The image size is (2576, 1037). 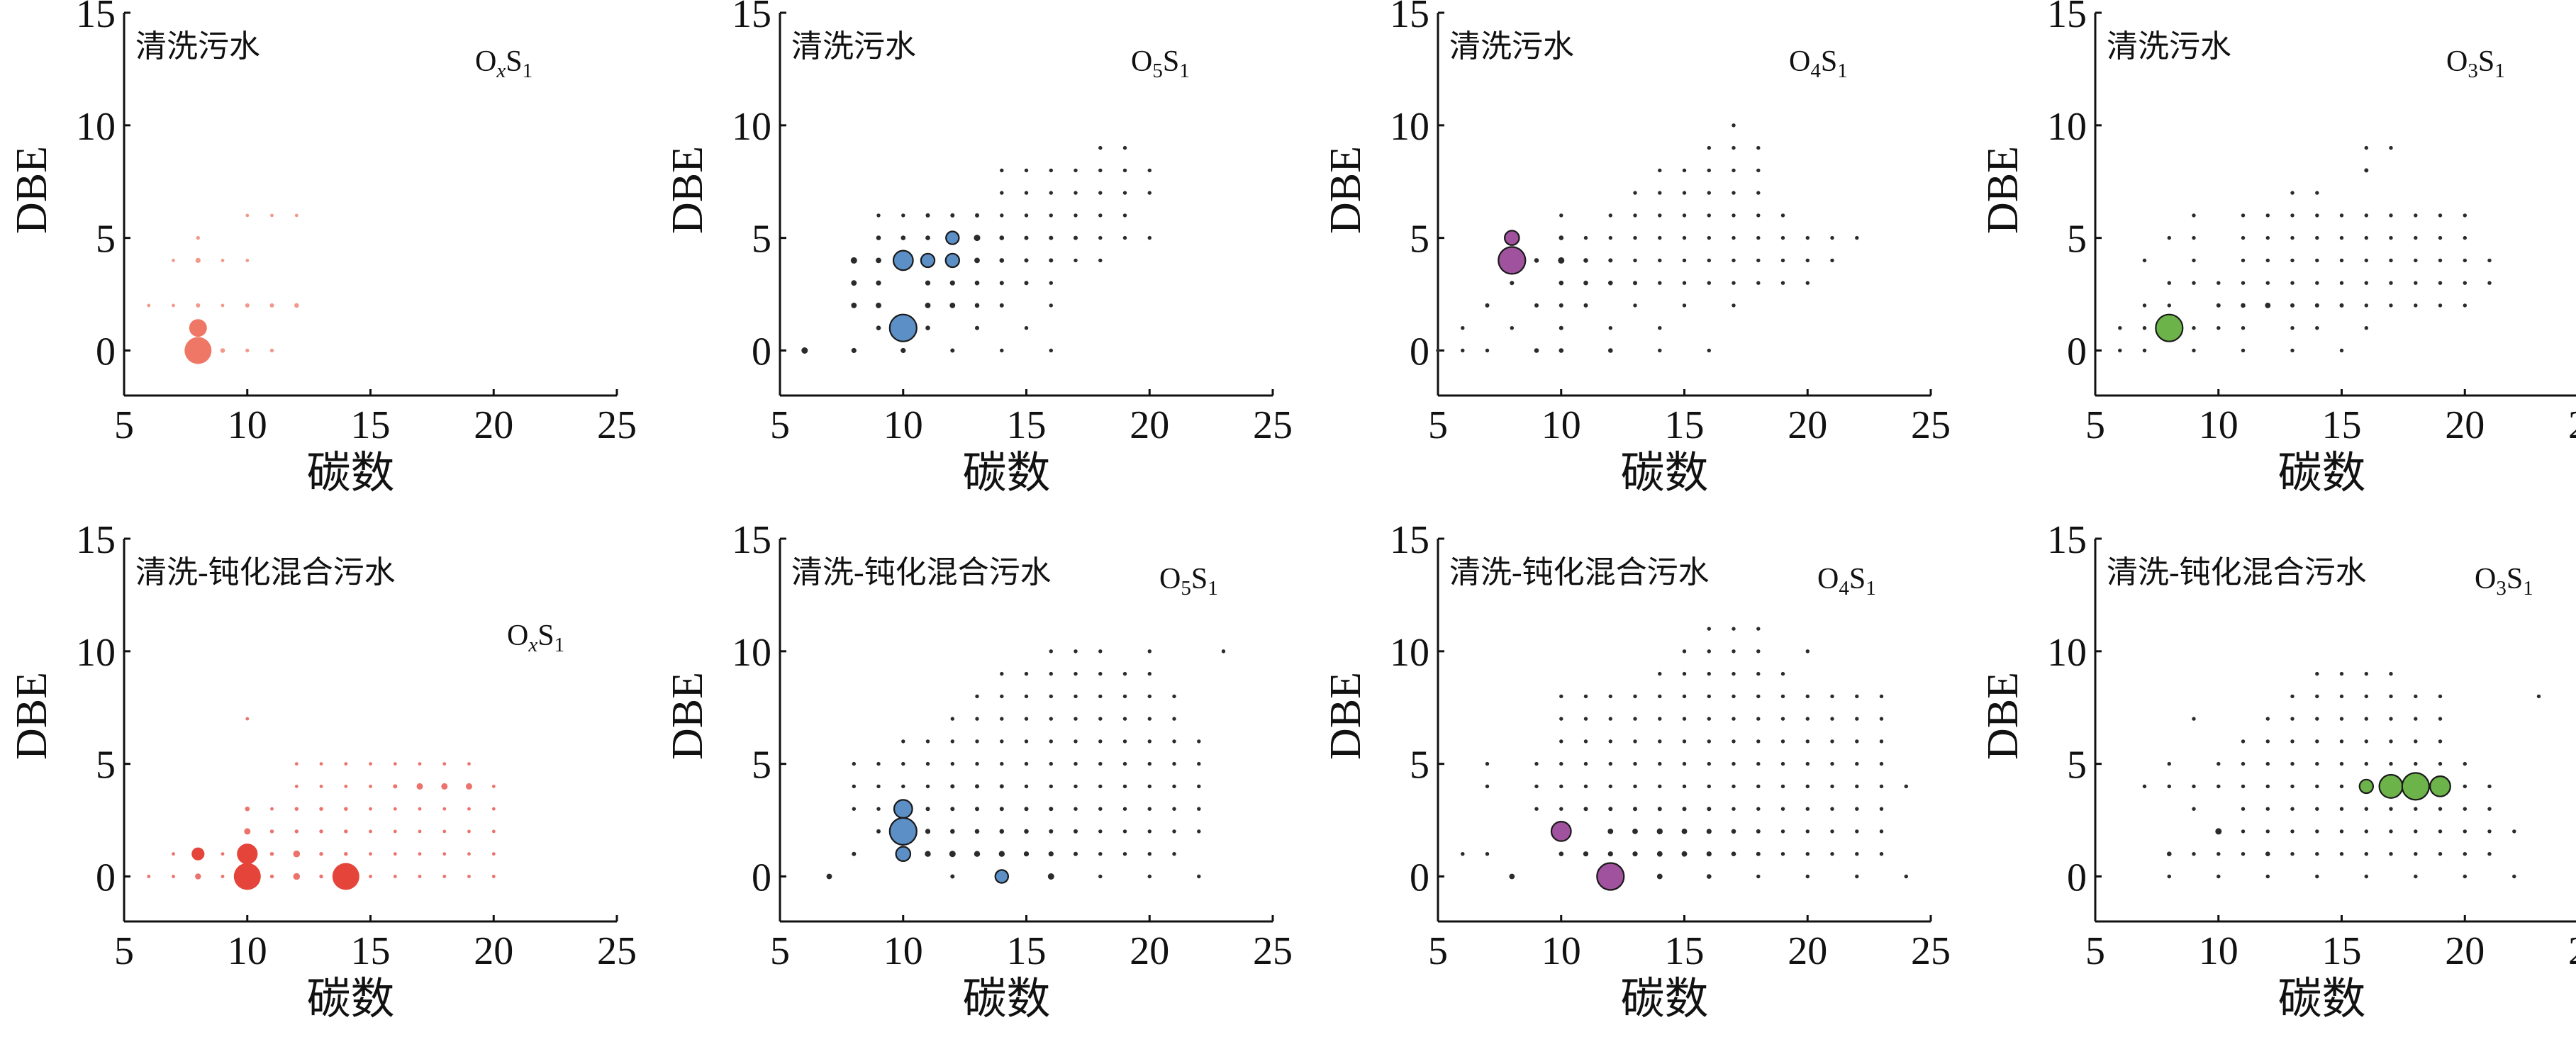 What do you see at coordinates (977, 763) in the screenshot?
I see `panel-6-point-c13-dbe5` at bounding box center [977, 763].